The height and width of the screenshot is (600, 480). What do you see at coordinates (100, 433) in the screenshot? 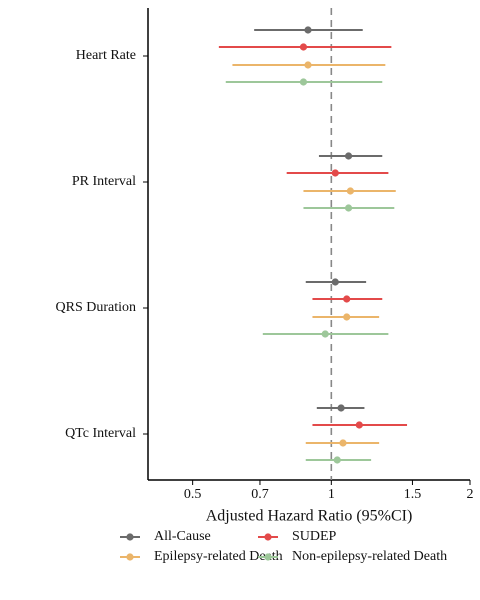
I see `y-tick-label: QTc Interval` at bounding box center [100, 433].